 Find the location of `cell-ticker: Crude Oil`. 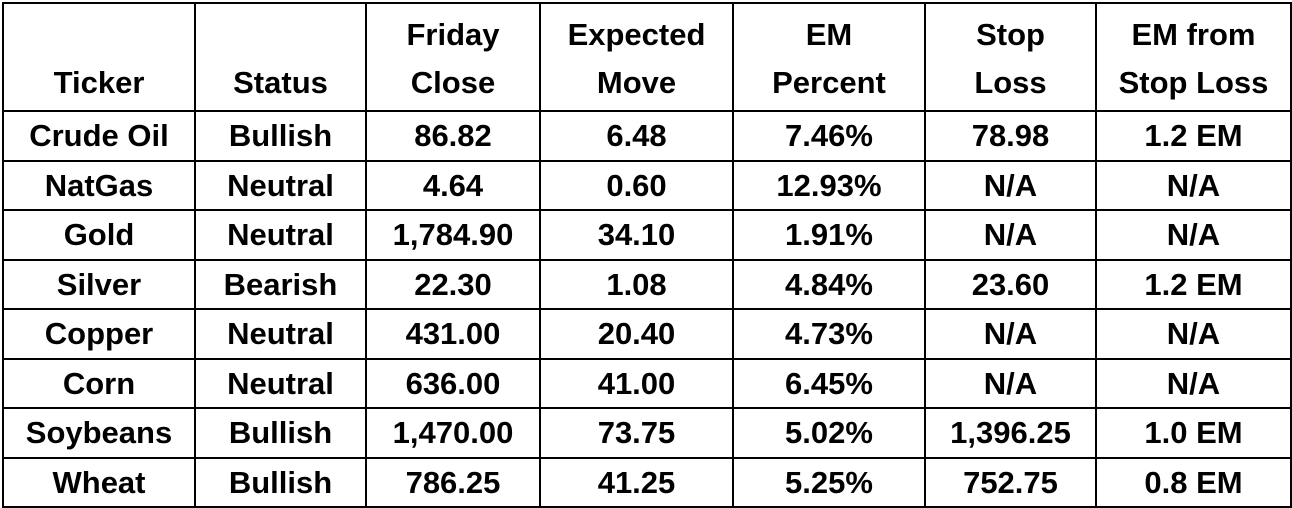

cell-ticker: Crude Oil is located at coordinates (99, 136).